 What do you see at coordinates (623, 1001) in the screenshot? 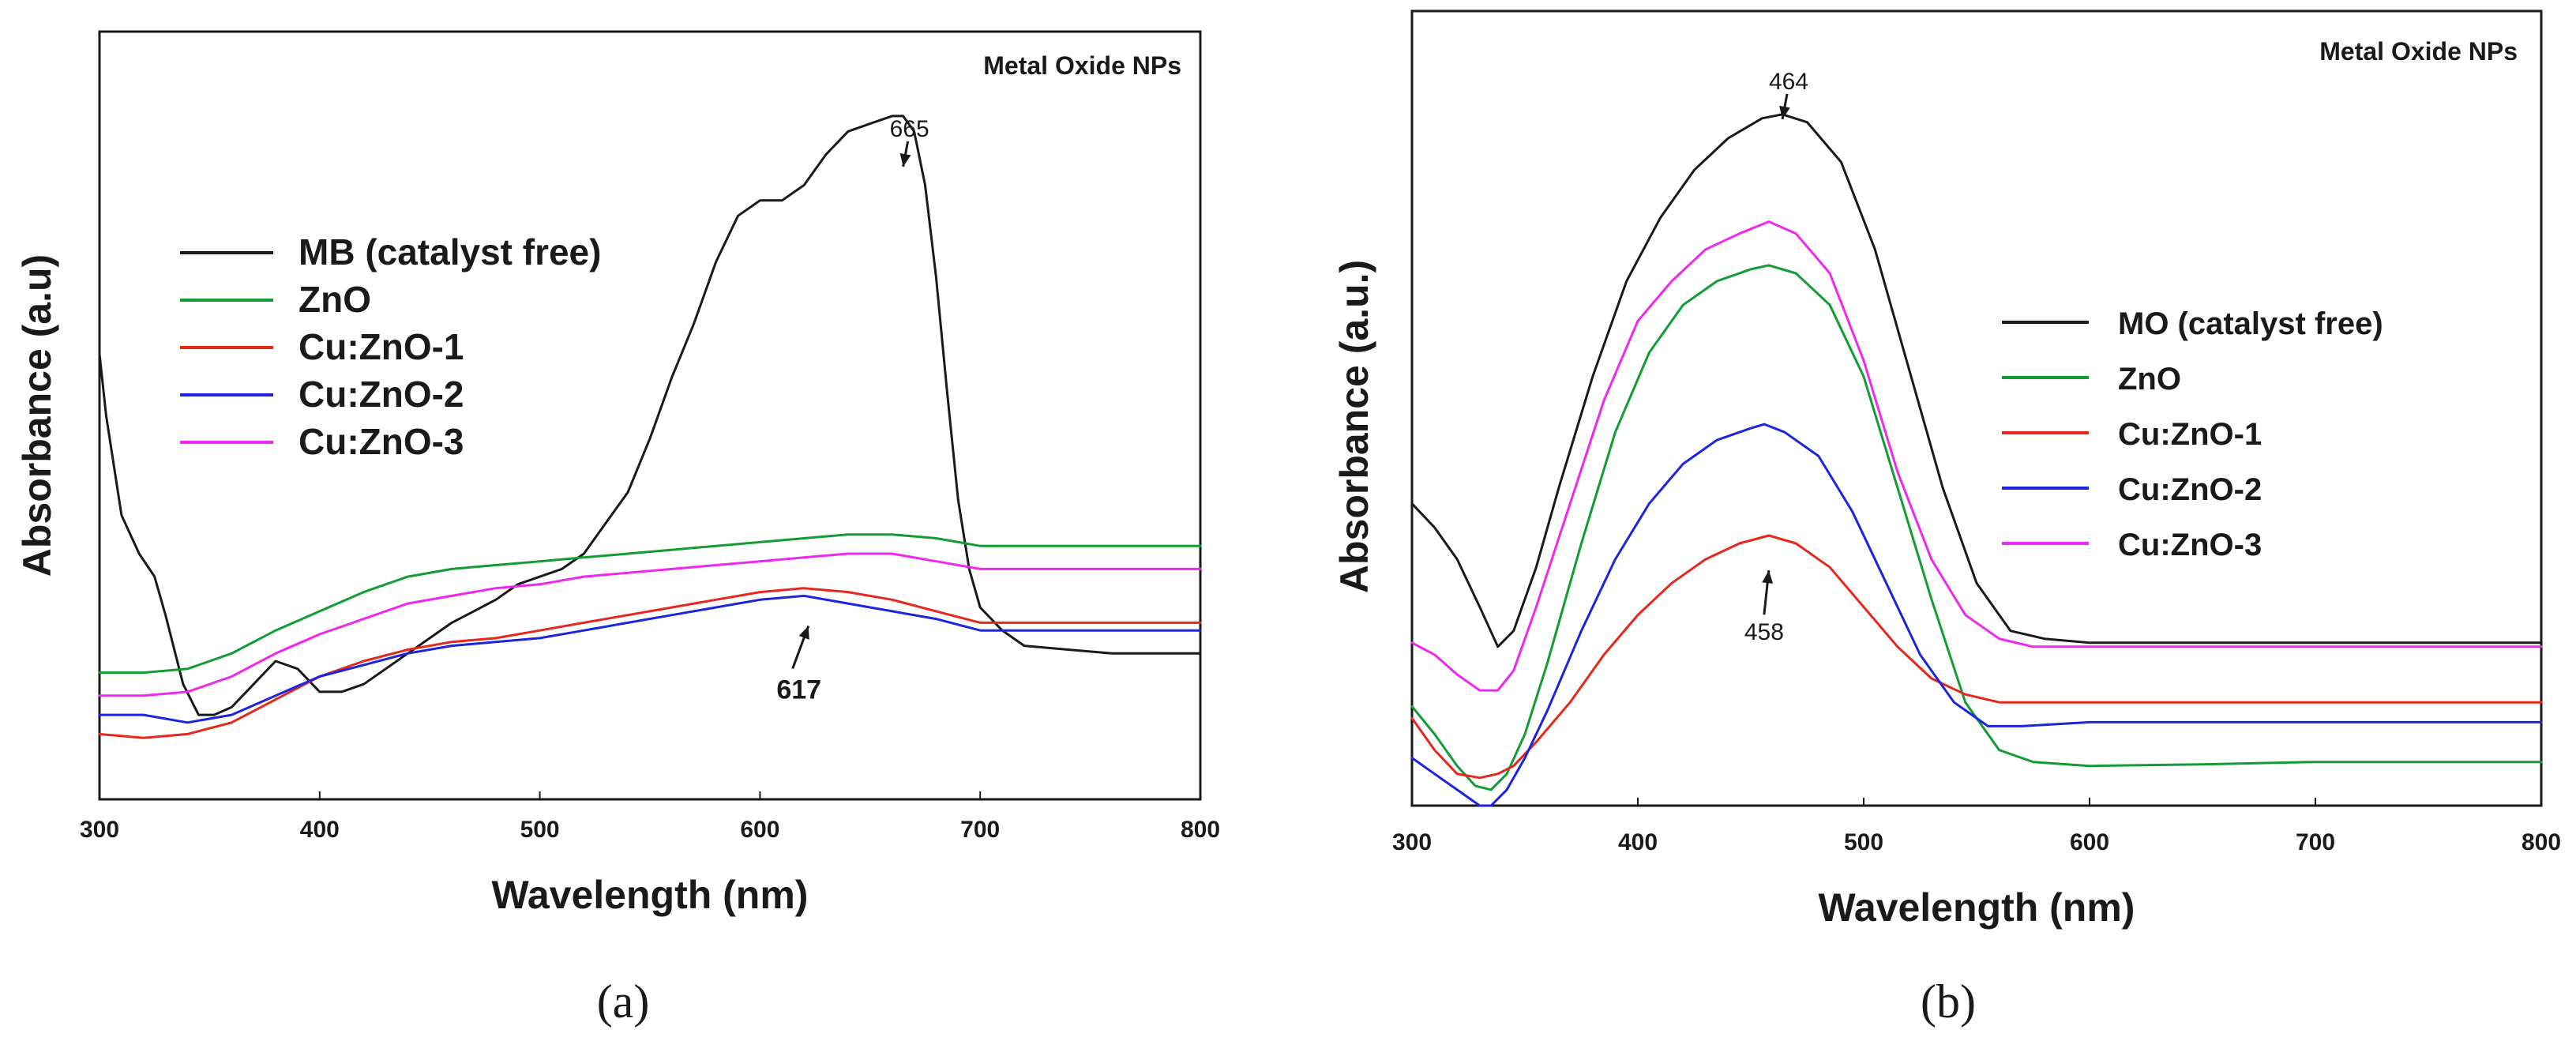
I see `panel-label-a: (a)` at bounding box center [623, 1001].